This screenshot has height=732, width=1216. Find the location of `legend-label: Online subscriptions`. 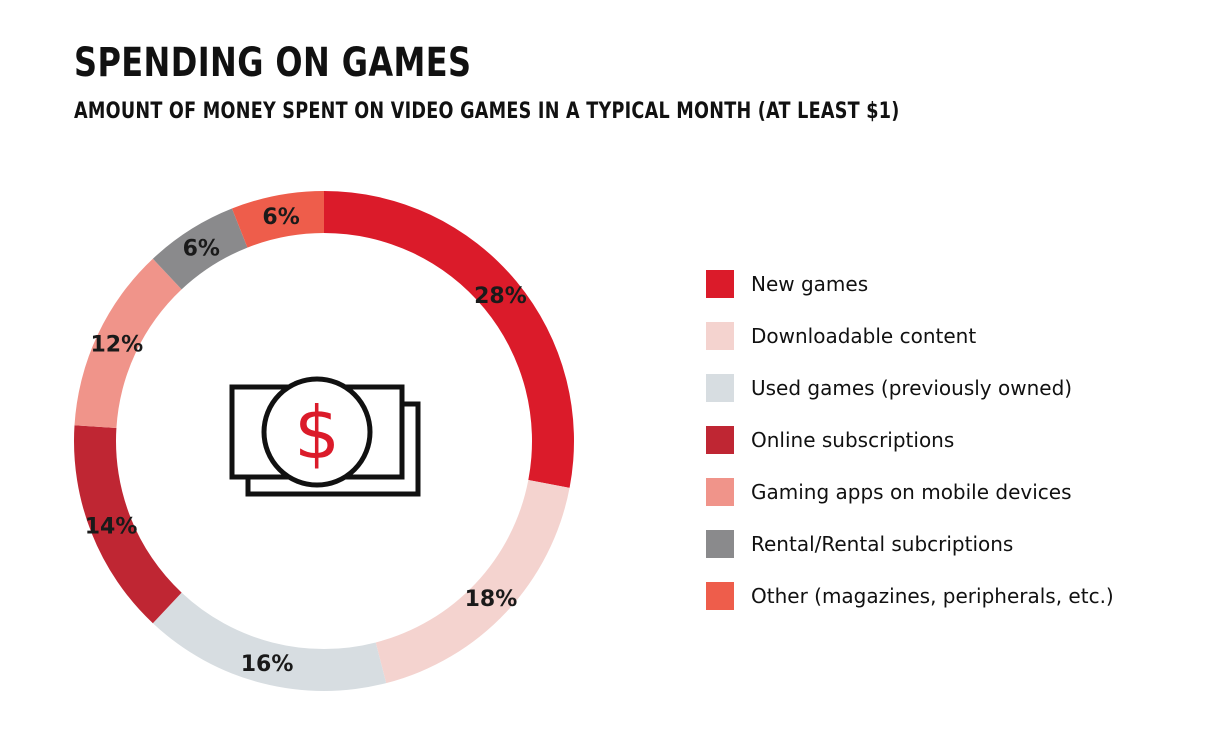

legend-label: Online subscriptions is located at coordinates (853, 440).